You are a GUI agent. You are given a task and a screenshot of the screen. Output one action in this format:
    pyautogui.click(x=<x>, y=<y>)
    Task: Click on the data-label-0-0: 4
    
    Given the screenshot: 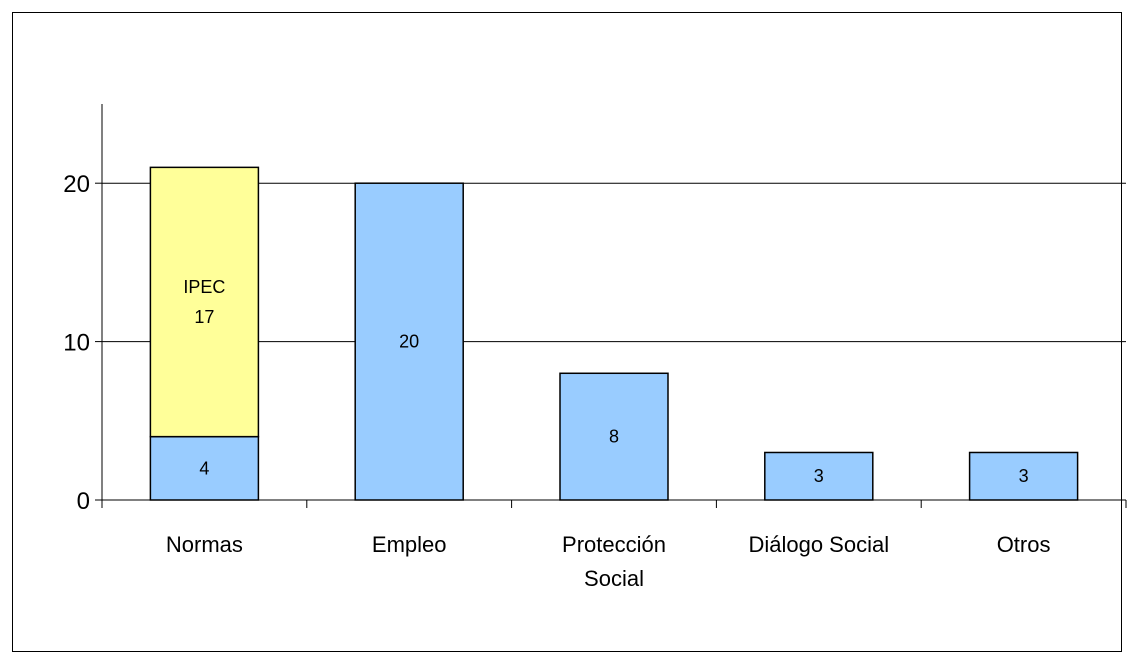 What is the action you would take?
    pyautogui.click(x=204, y=468)
    